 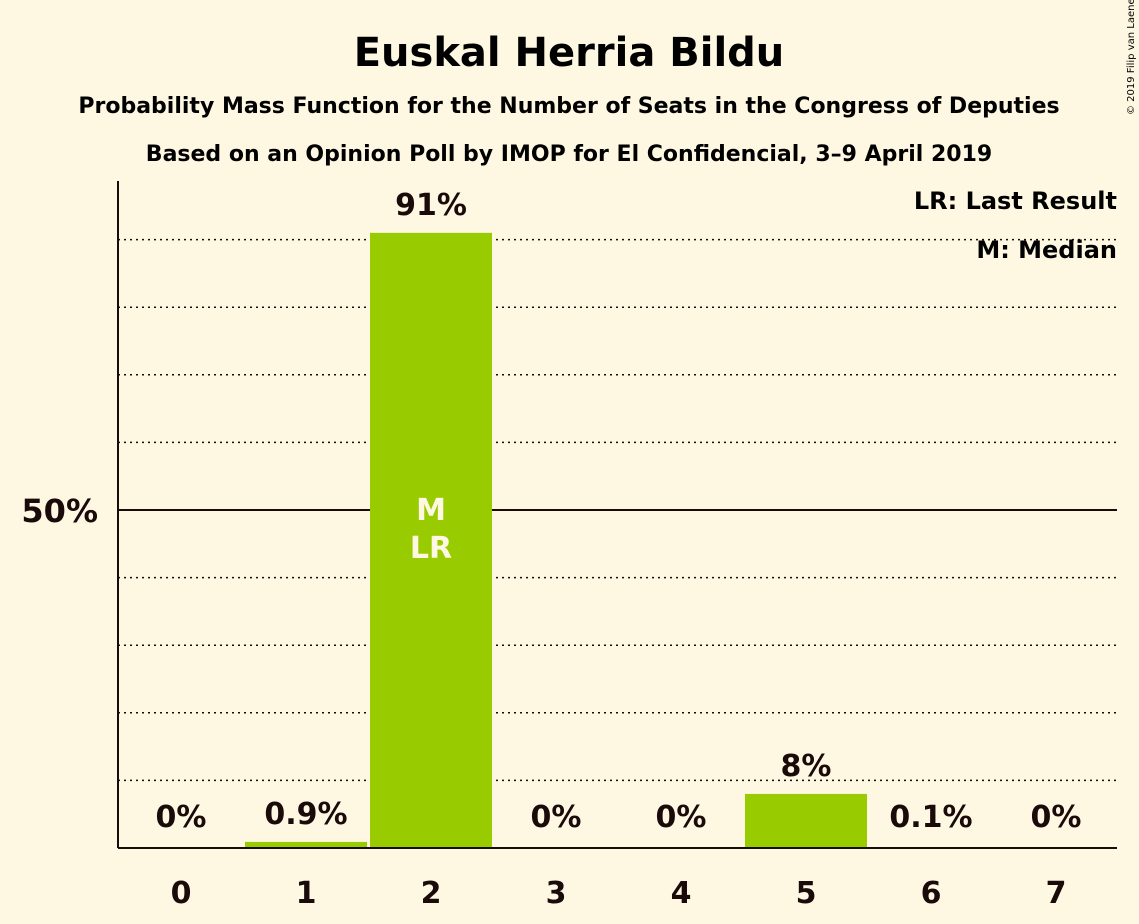 I want to click on x-tick-label-6: 6, so click(x=931, y=893).